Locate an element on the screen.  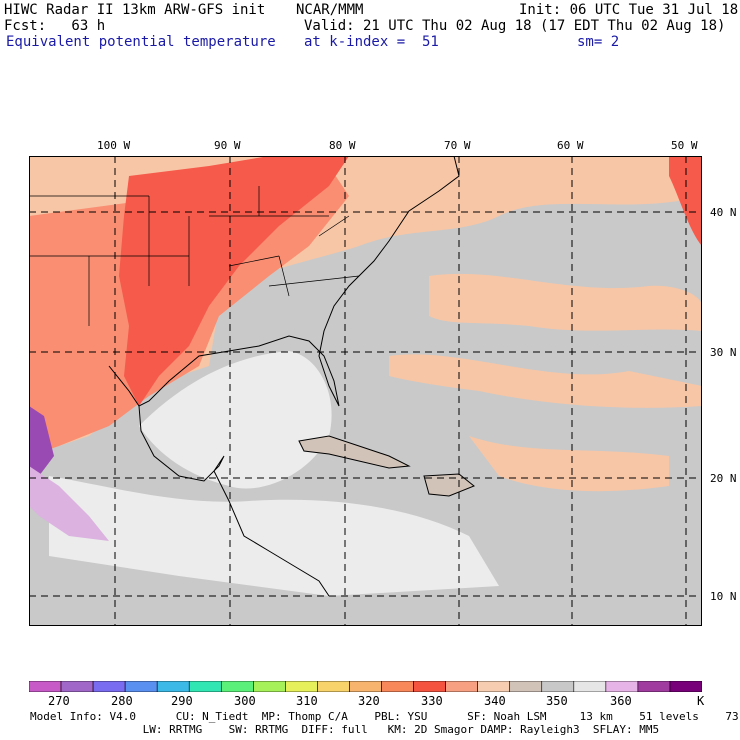
lon-label-90w: 90 W is located at coordinates (227, 145).